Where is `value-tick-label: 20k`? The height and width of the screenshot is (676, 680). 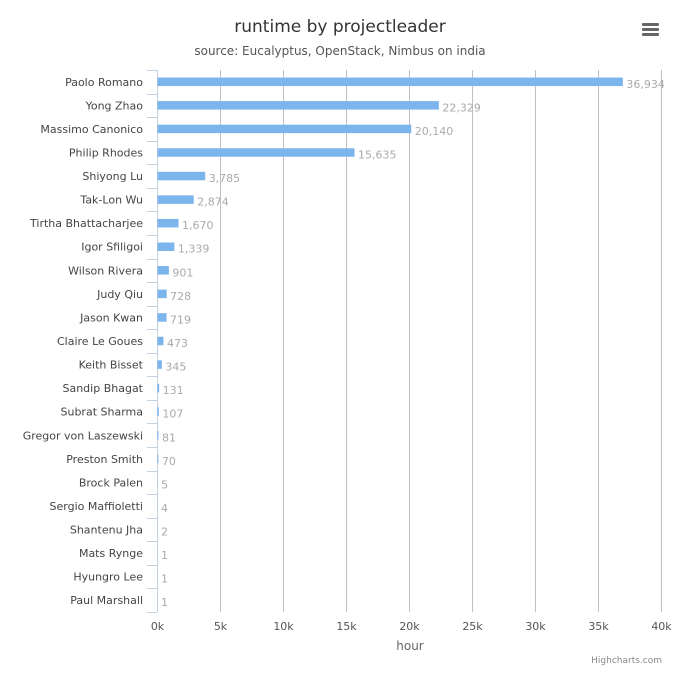 value-tick-label: 20k is located at coordinates (409, 626).